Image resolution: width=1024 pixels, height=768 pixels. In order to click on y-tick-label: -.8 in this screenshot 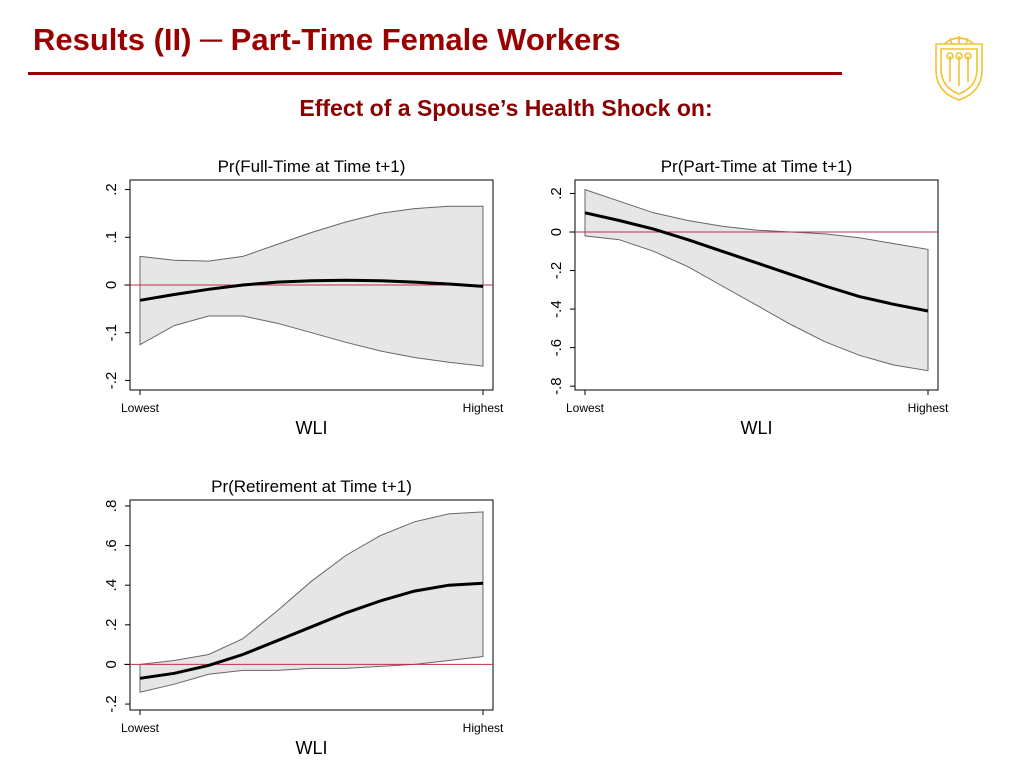, I will do `click(556, 386)`.